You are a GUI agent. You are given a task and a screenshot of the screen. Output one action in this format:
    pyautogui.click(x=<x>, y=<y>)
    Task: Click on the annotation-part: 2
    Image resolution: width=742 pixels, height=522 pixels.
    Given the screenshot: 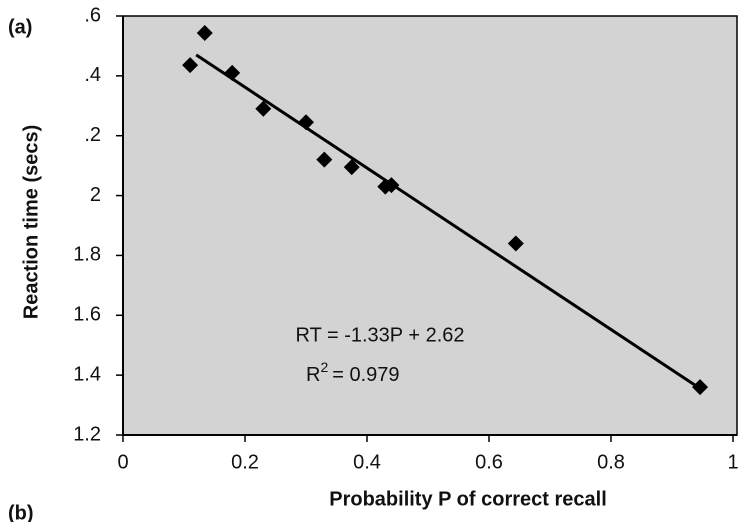 What is the action you would take?
    pyautogui.click(x=324, y=367)
    